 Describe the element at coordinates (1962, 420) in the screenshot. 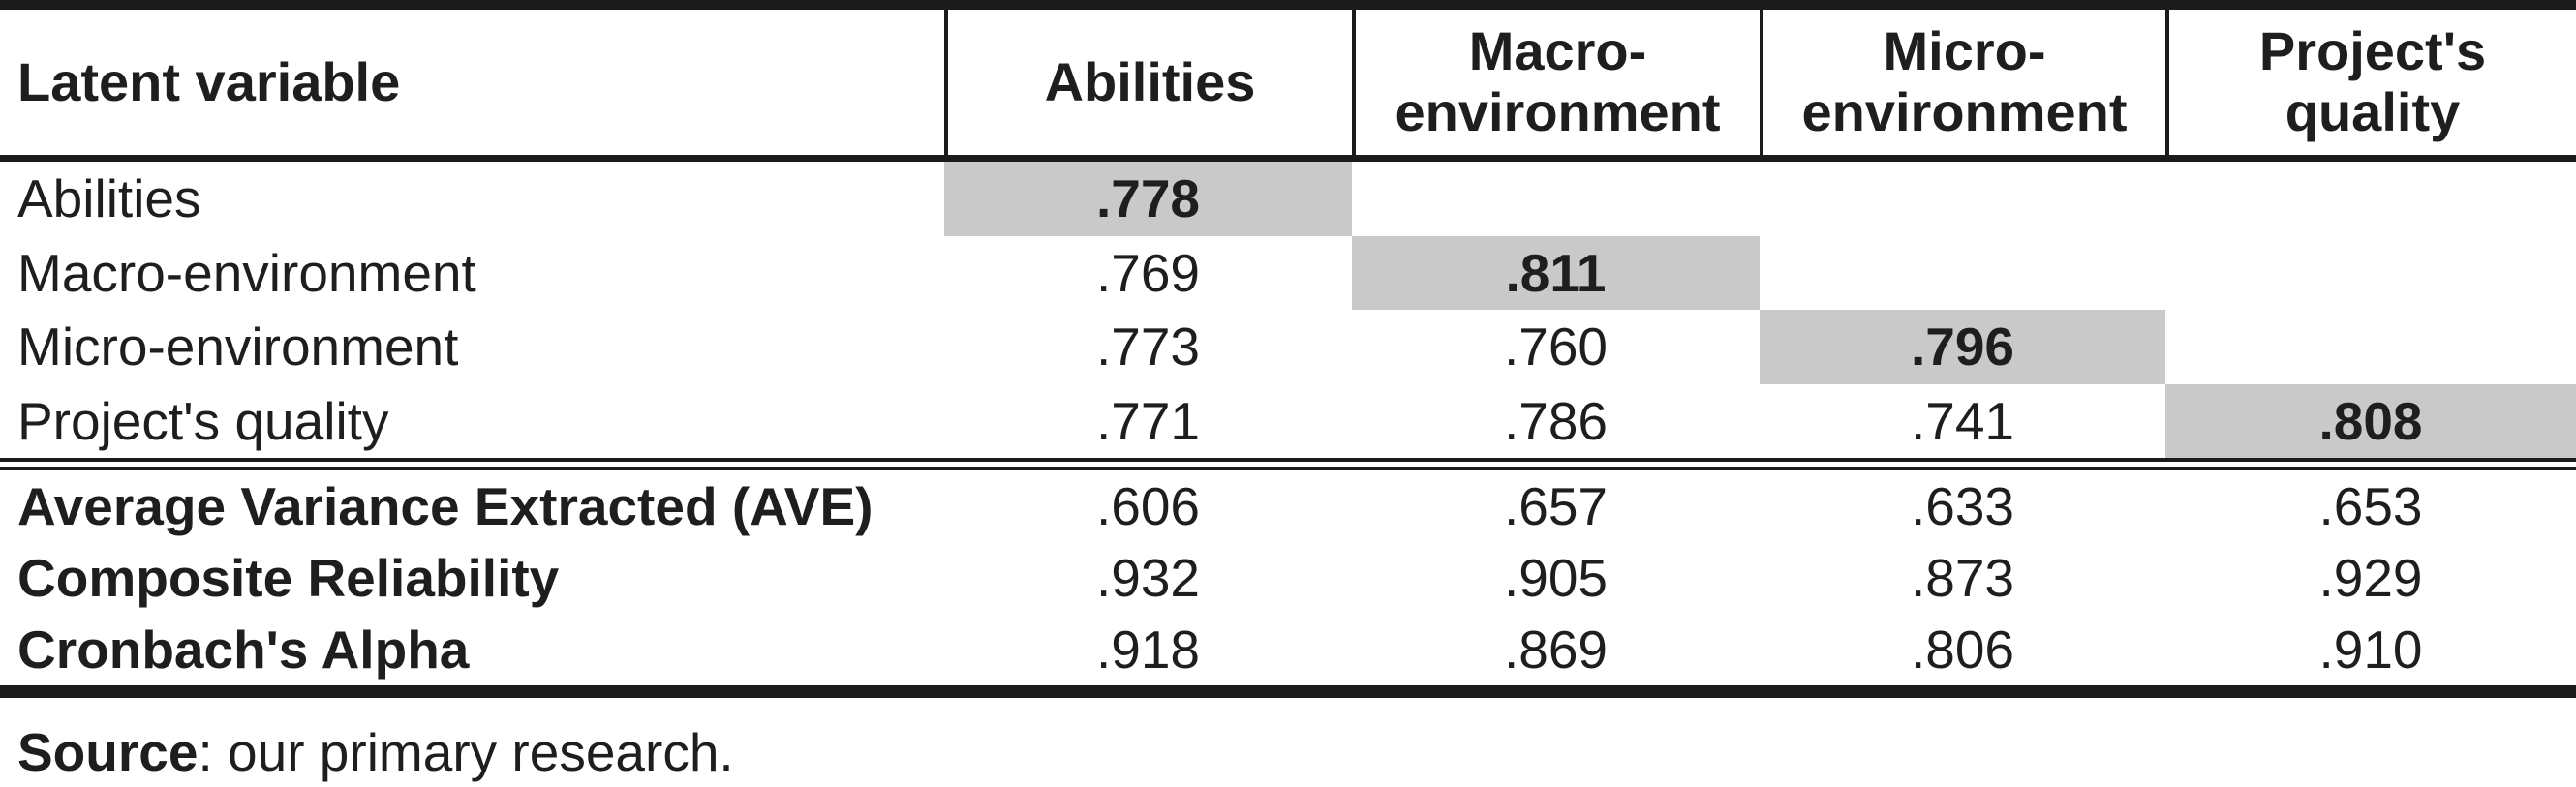

I see `value-cell: .741` at that location.